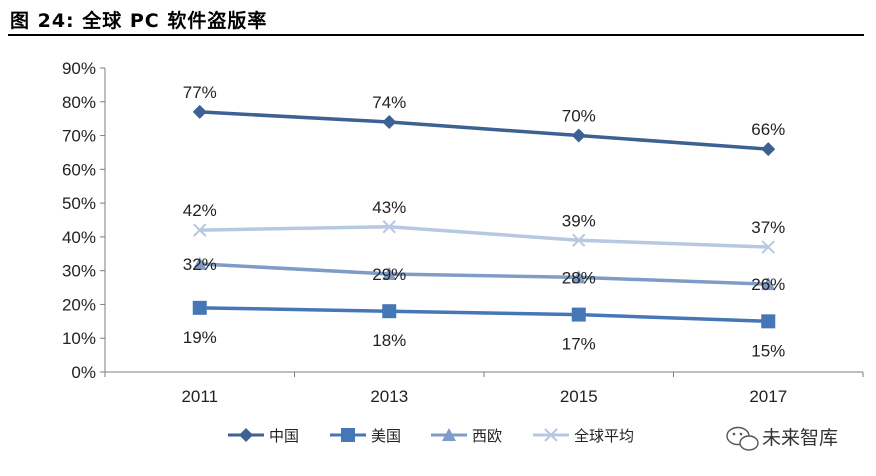 The height and width of the screenshot is (476, 876). Describe the element at coordinates (742, 438) in the screenshot. I see `wechat-icon` at that location.